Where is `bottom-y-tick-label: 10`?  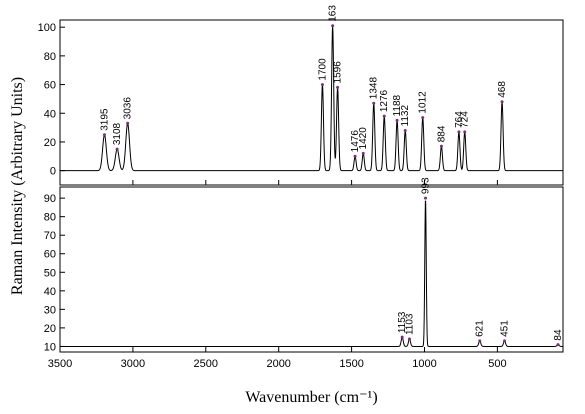 bottom-y-tick-label: 10 is located at coordinates (50, 347).